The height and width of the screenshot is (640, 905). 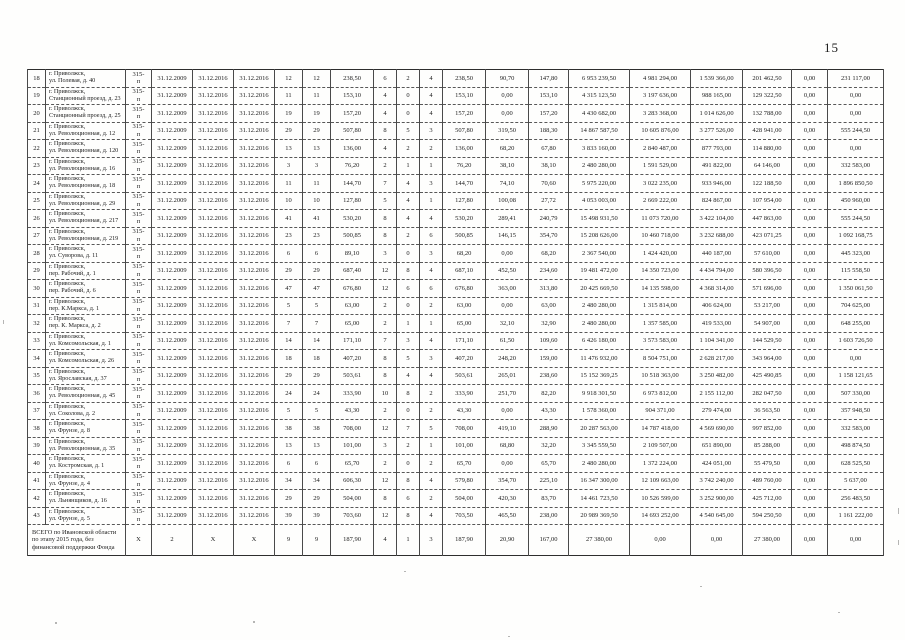 What do you see at coordinates (138, 540) in the screenshot?
I see `total-cell: X` at bounding box center [138, 540].